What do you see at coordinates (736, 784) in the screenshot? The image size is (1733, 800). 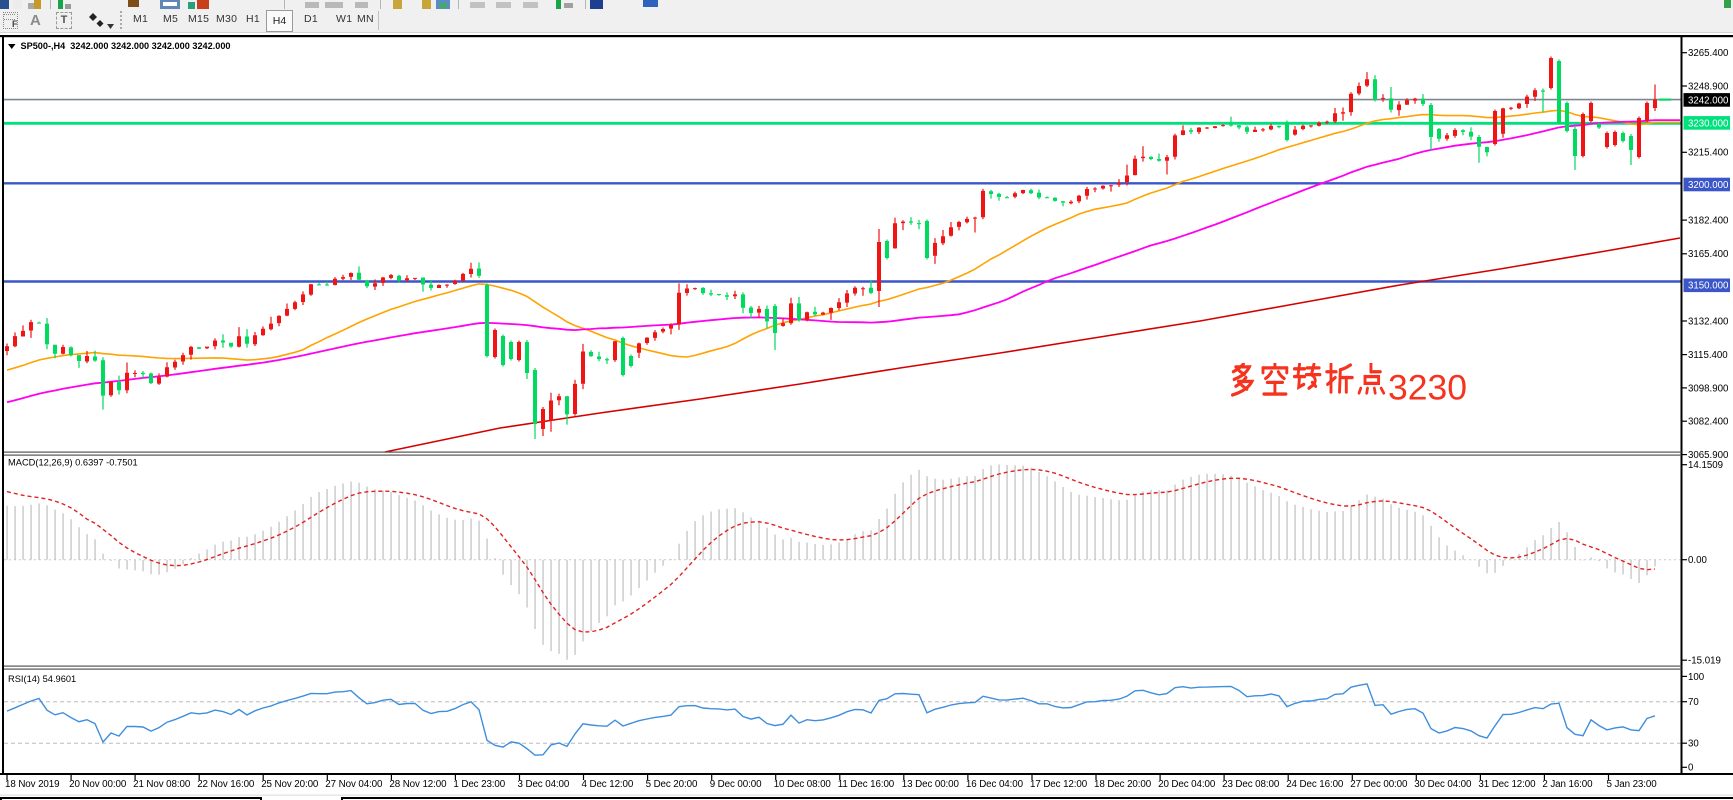 I see `svg-text: 9 Dec 00:00` at bounding box center [736, 784].